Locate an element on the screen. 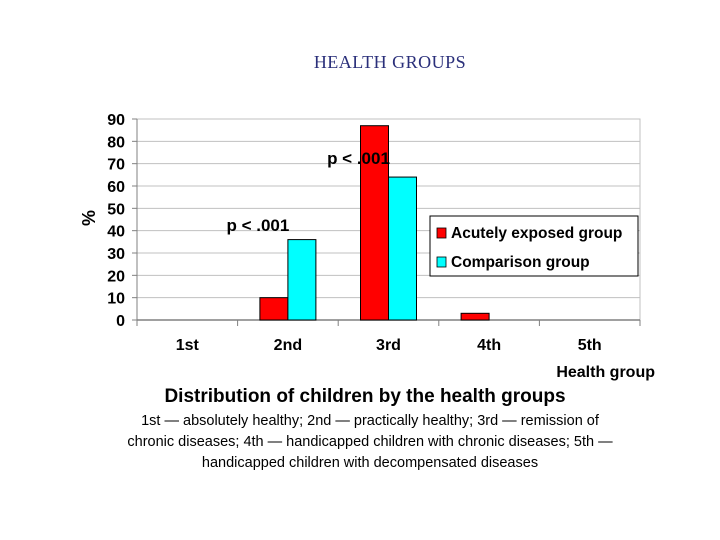  x-tick-label: 3rd is located at coordinates (388, 345).